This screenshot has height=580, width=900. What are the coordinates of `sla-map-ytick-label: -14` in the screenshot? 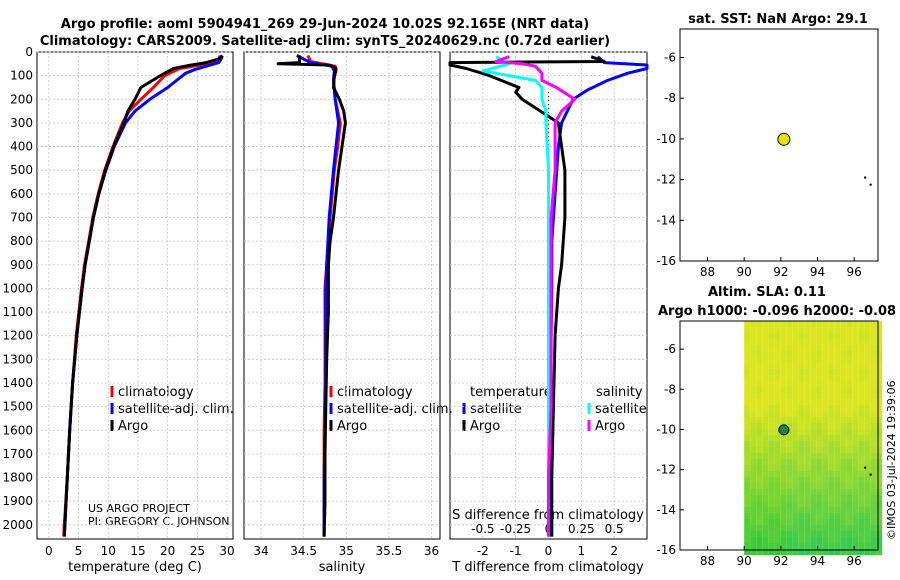 It's located at (666, 510).